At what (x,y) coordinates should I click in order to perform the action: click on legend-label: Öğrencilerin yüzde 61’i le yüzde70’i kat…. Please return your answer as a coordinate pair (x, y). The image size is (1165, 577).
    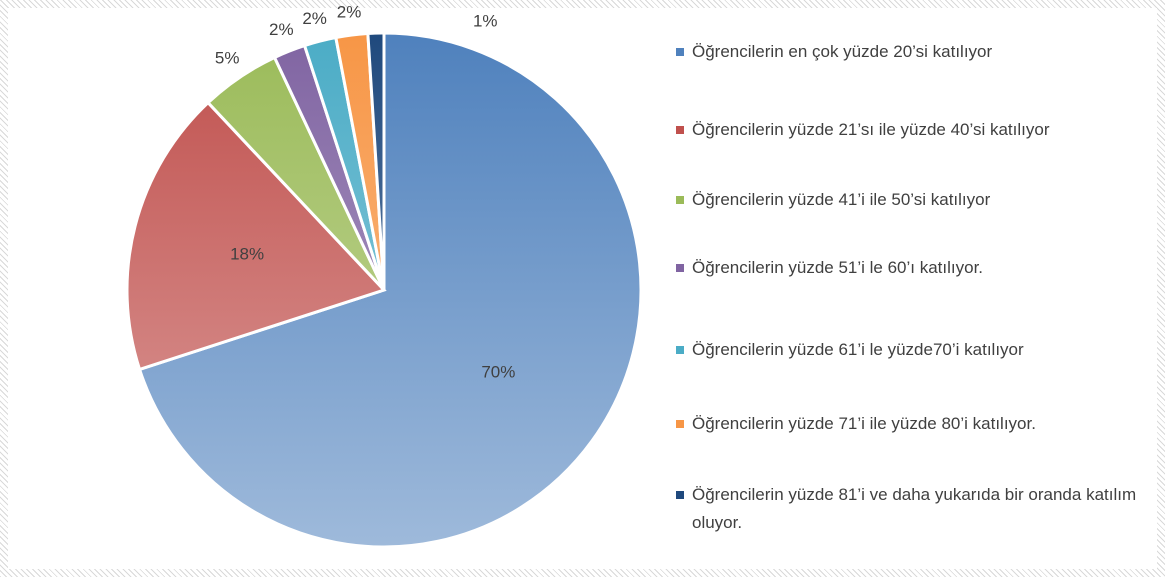
    Looking at the image, I should click on (858, 349).